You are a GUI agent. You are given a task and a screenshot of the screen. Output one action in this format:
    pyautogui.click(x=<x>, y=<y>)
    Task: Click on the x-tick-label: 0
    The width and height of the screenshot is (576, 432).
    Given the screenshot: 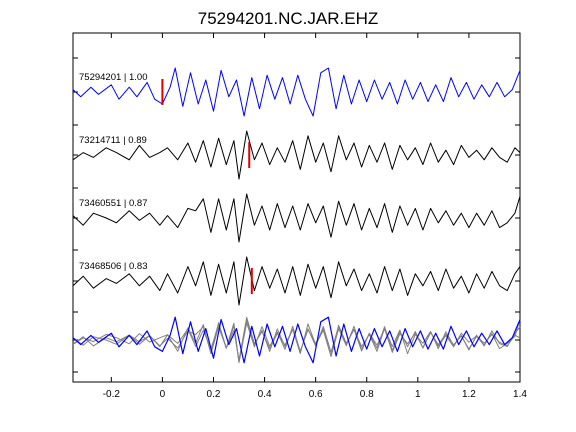 What is the action you would take?
    pyautogui.click(x=163, y=394)
    